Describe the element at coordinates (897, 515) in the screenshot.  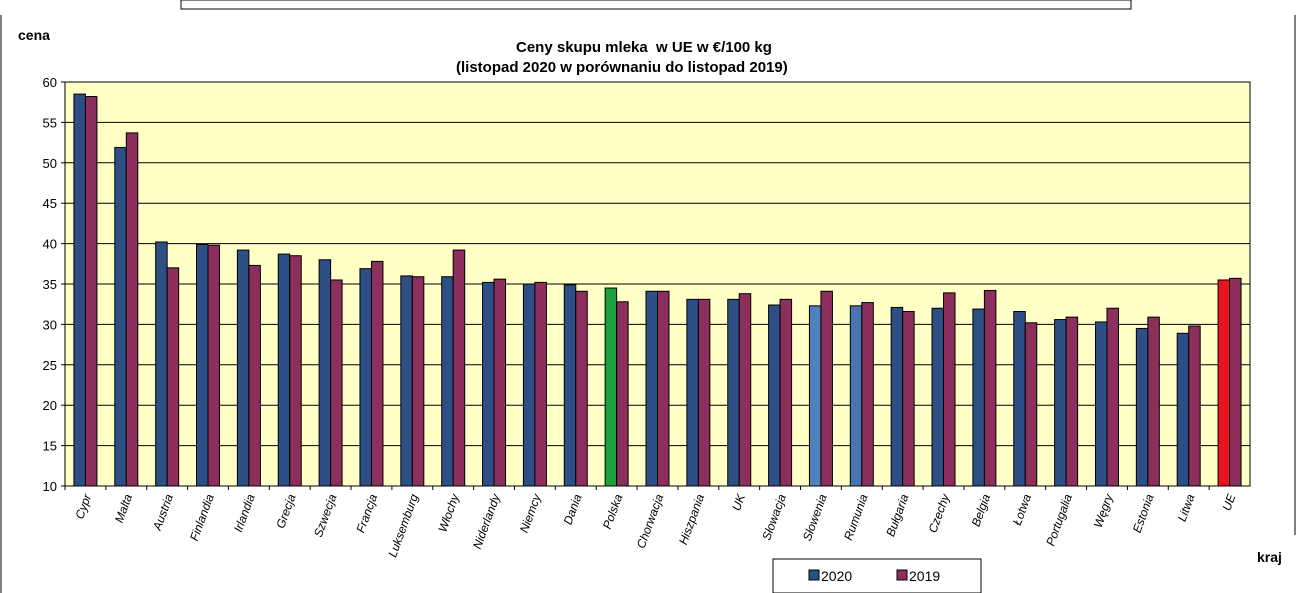
I see `x-tick-label: Bułgaria` at that location.